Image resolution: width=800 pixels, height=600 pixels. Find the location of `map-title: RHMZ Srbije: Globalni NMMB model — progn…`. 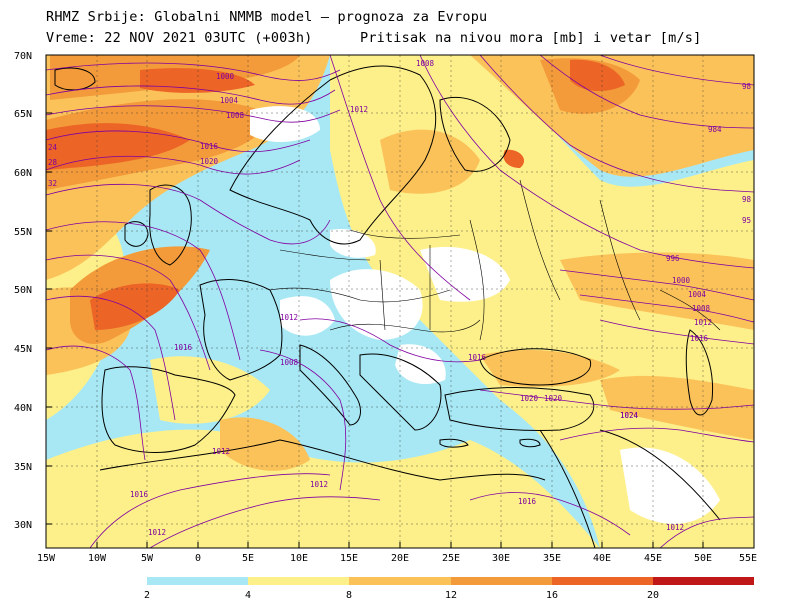

map-title: RHMZ Srbije: Globalni NMMB model — progn… is located at coordinates (267, 17).